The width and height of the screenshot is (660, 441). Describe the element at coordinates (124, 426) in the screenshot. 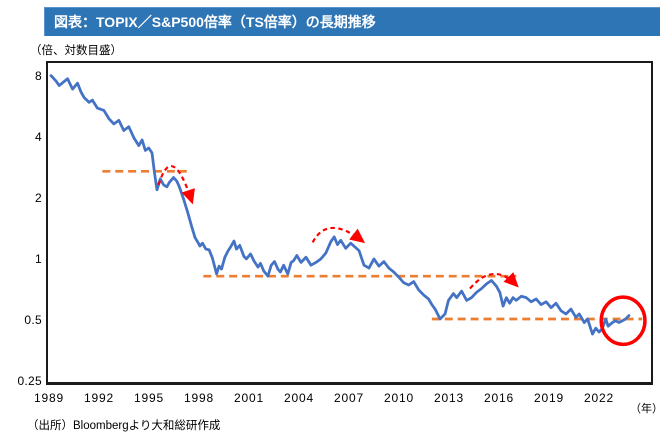

I see `source-note: （出所）Bloombergより大和総研作成` at that location.